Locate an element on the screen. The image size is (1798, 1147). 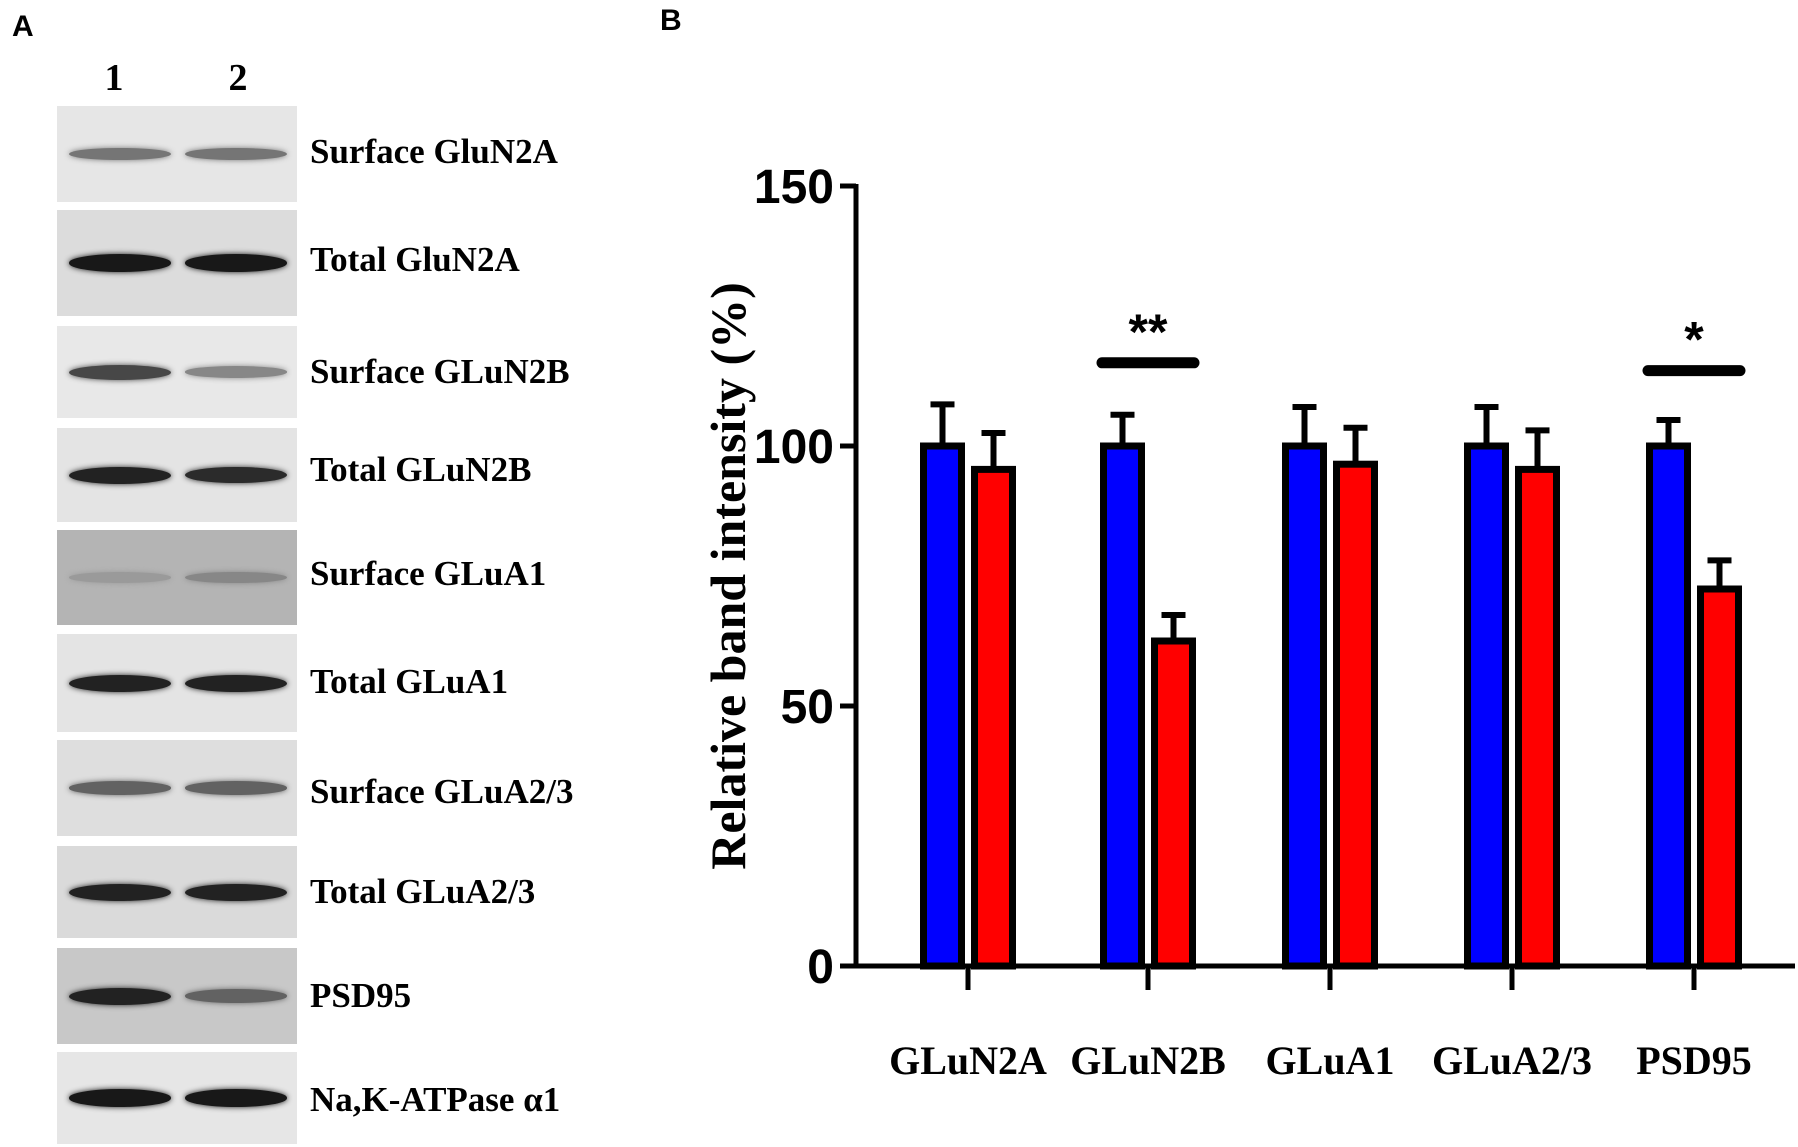
lane-number-2: 2 is located at coordinates (238, 78).